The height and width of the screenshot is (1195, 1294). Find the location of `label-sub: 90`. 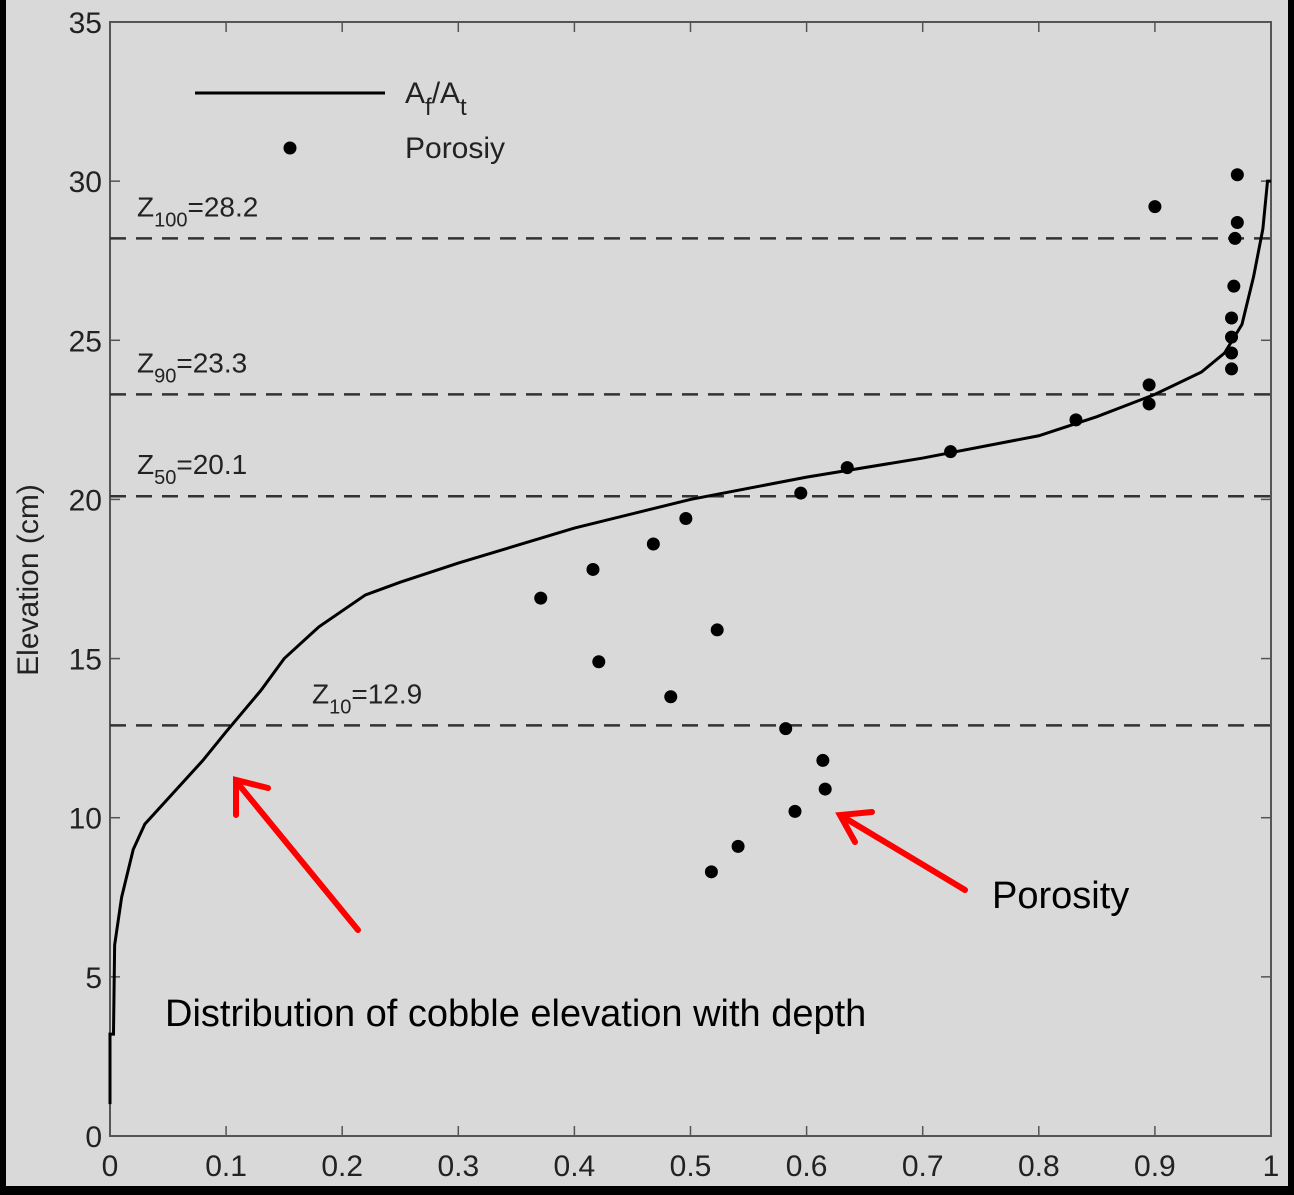

label-sub: 90 is located at coordinates (165, 376).